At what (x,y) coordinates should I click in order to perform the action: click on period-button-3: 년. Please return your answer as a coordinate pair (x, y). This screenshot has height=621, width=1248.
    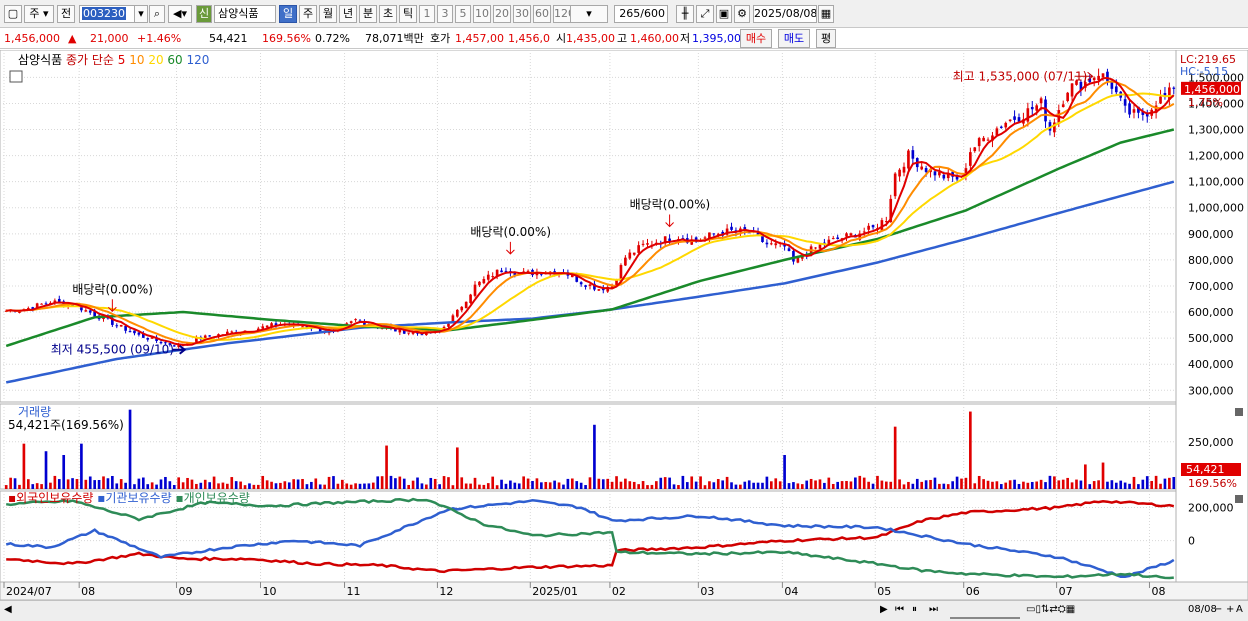
    Looking at the image, I should click on (348, 14).